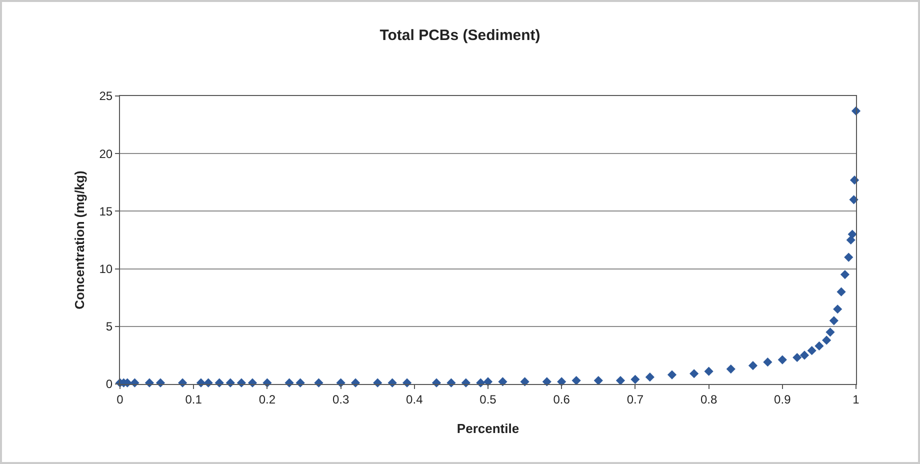 The height and width of the screenshot is (464, 920). I want to click on x-tick-label: 0.1, so click(193, 399).